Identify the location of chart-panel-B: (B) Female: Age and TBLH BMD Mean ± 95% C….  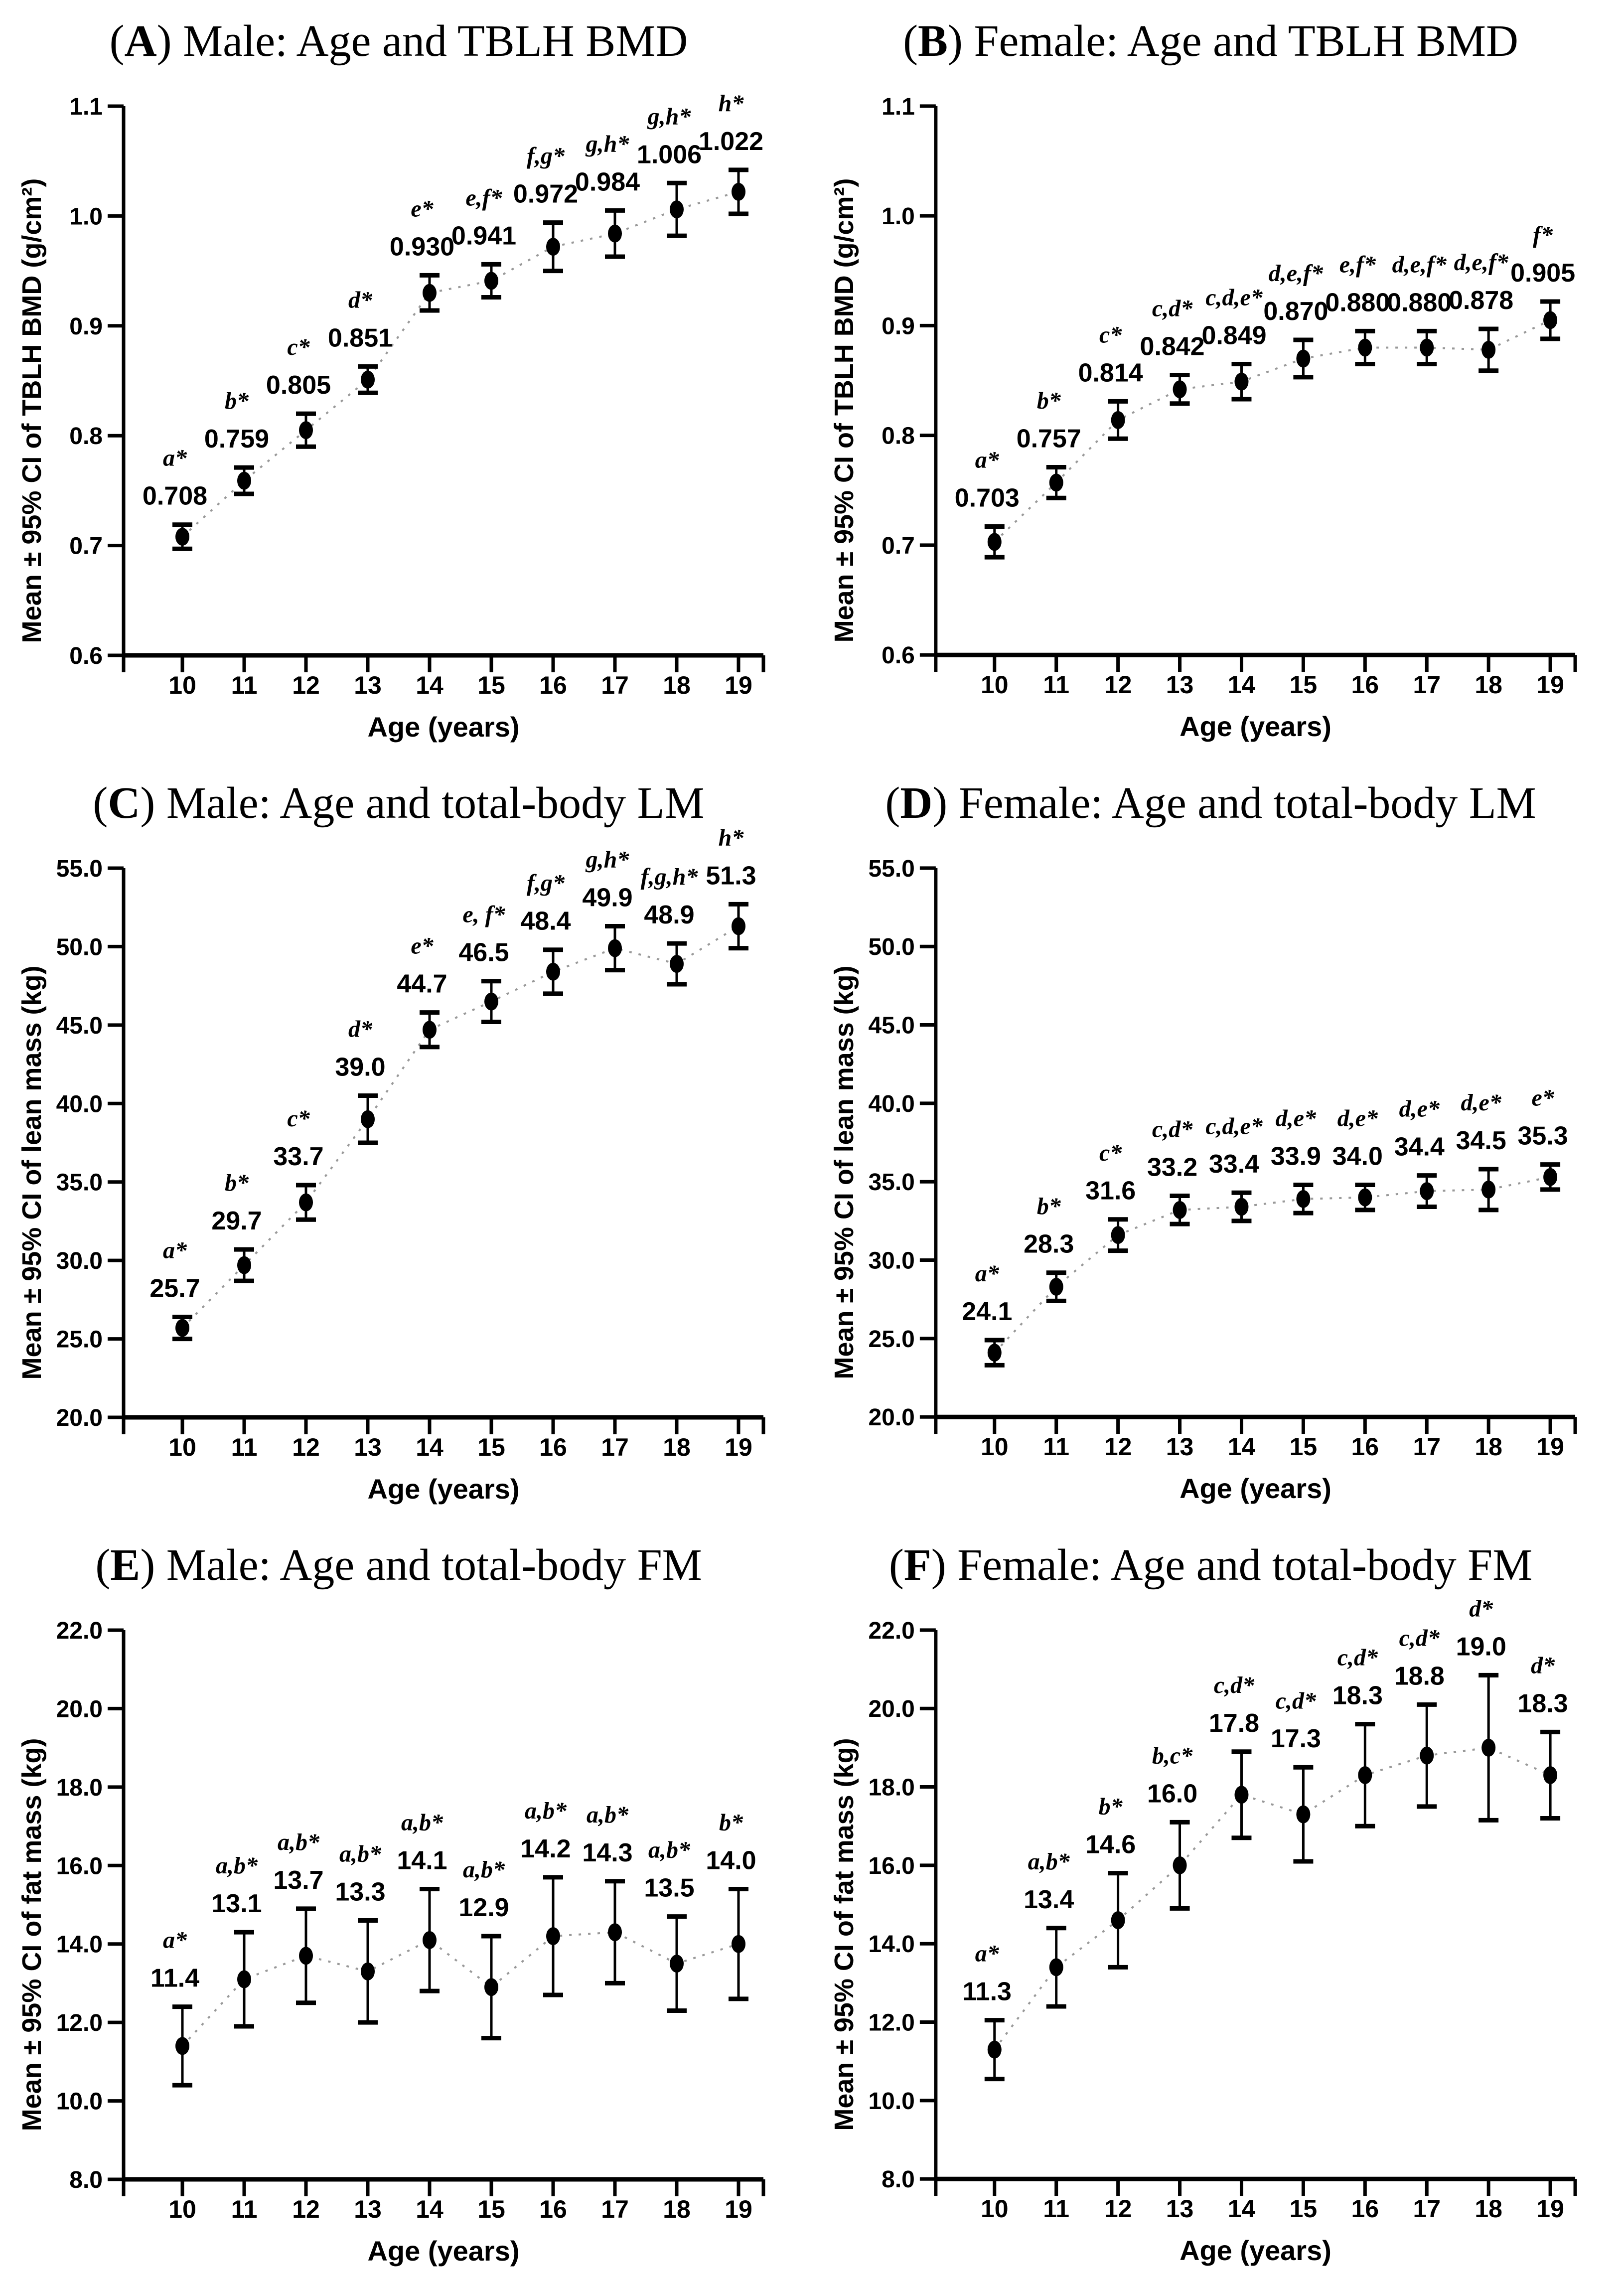
(1203, 379).